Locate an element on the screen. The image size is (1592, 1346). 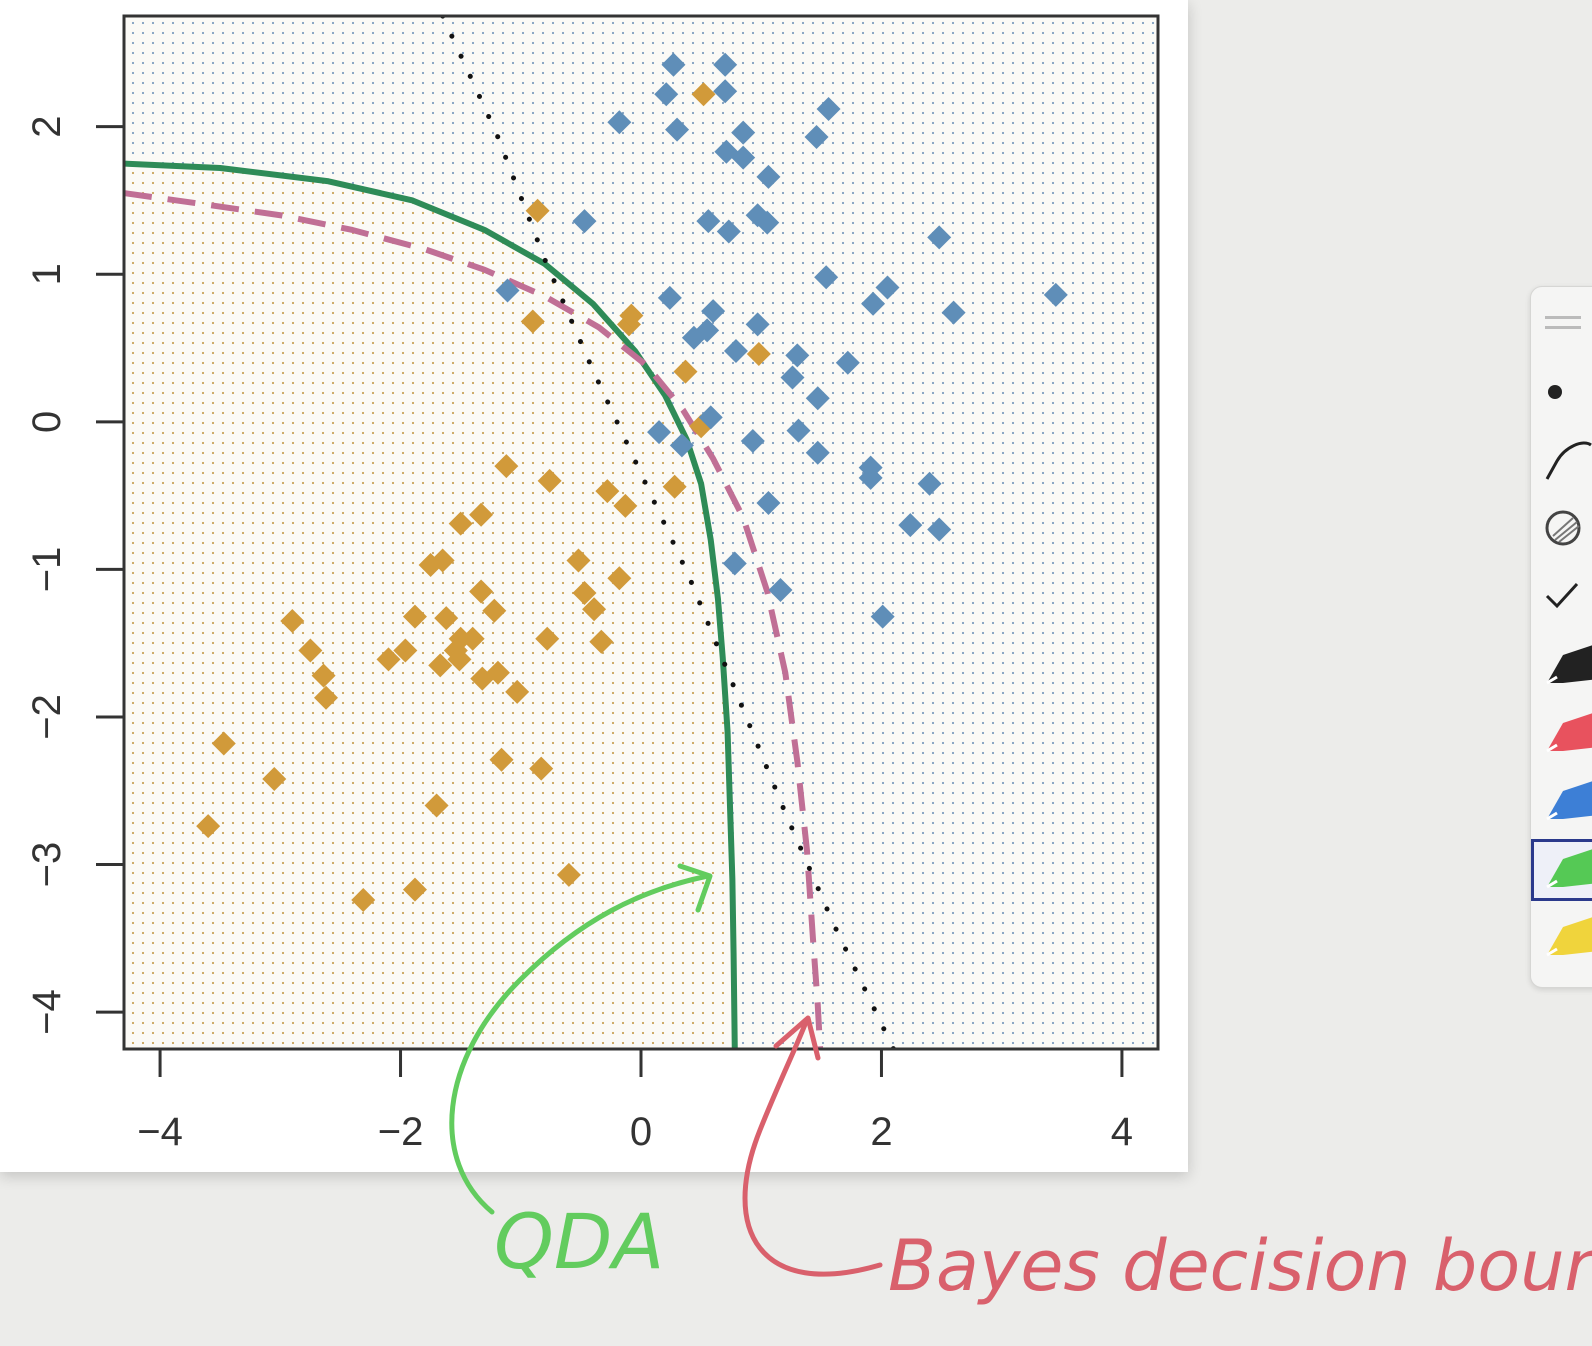
bayes-arrowhead is located at coordinates (797, 1038).